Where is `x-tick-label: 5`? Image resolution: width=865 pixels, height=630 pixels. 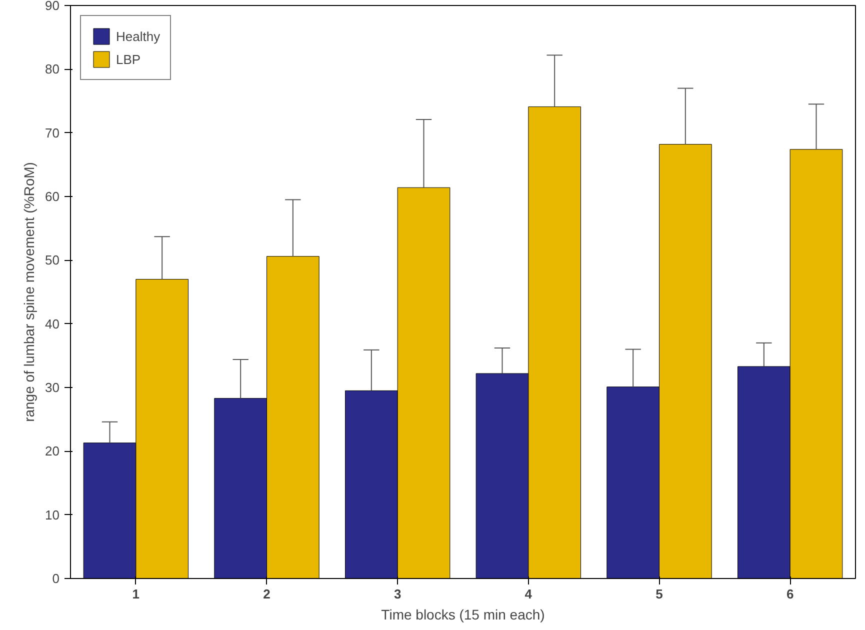
x-tick-label: 5 is located at coordinates (659, 594).